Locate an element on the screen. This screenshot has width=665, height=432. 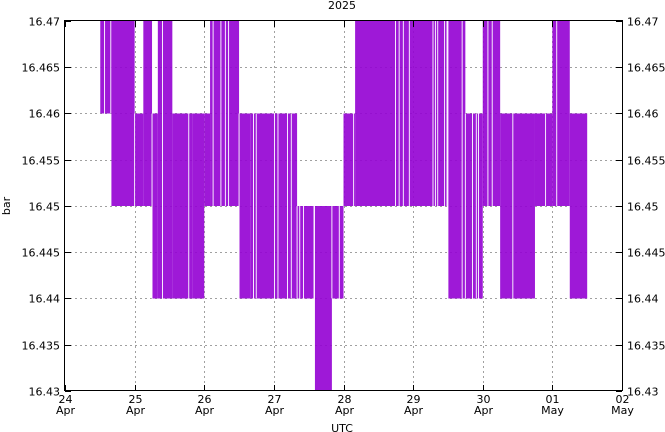
y-tick-label-right: 16.47 is located at coordinates (643, 22).